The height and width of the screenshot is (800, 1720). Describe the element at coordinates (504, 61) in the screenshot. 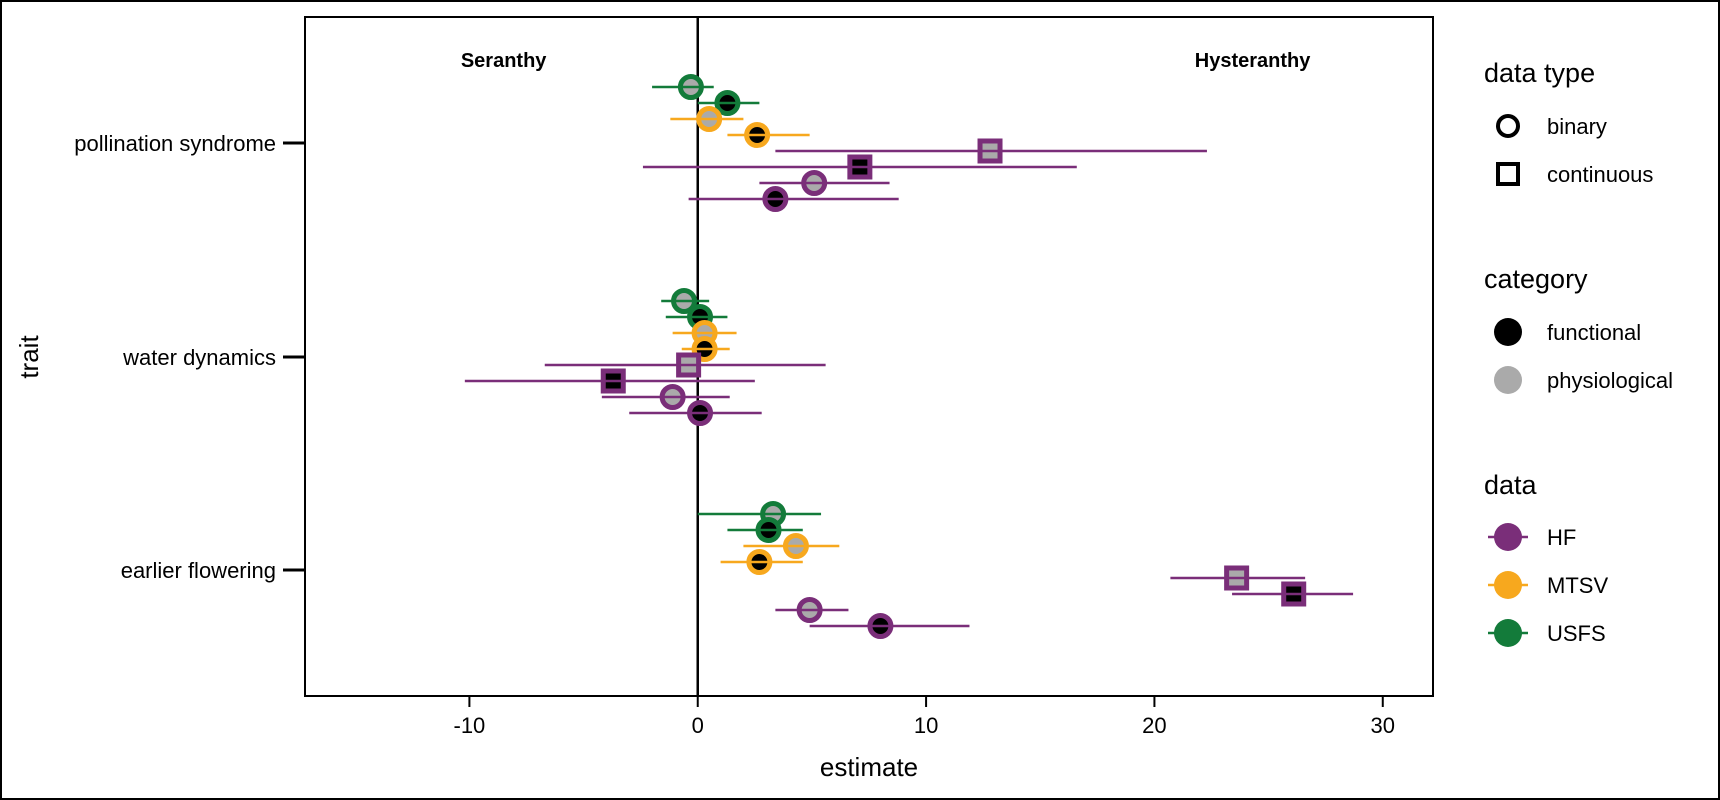

I see `annotation-seranthy: Seranthy` at that location.